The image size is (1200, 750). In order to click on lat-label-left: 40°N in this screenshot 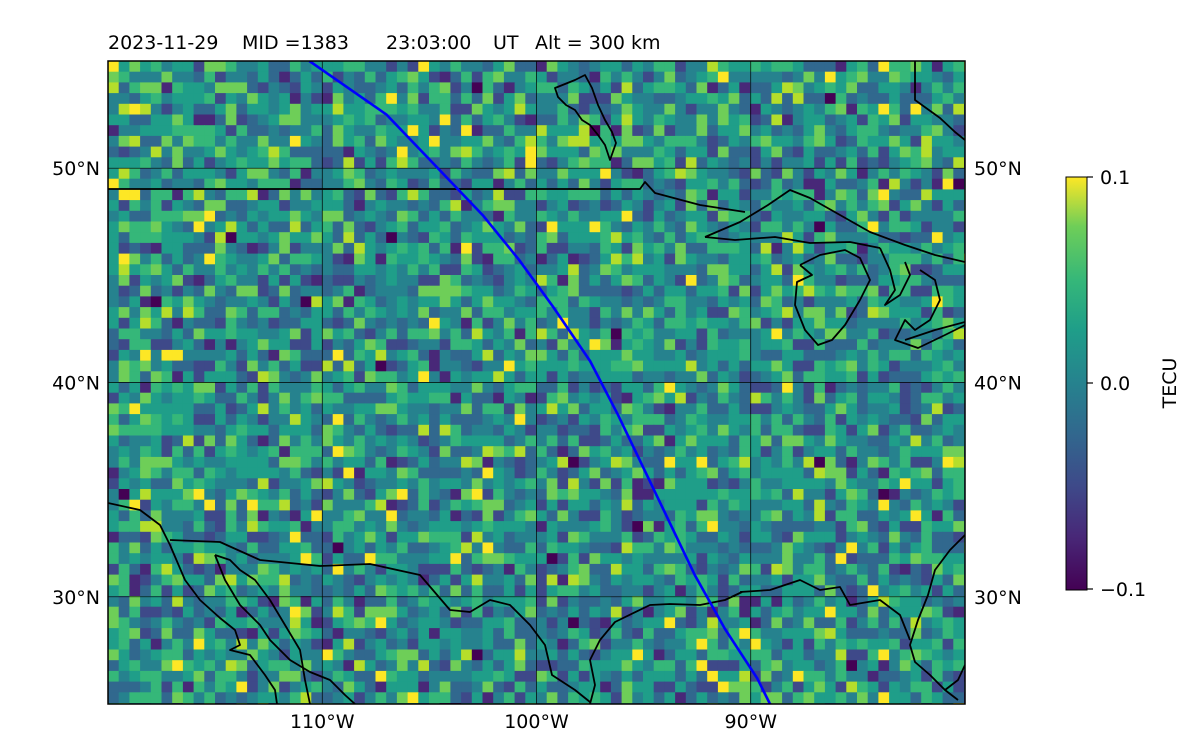, I will do `click(76, 384)`.